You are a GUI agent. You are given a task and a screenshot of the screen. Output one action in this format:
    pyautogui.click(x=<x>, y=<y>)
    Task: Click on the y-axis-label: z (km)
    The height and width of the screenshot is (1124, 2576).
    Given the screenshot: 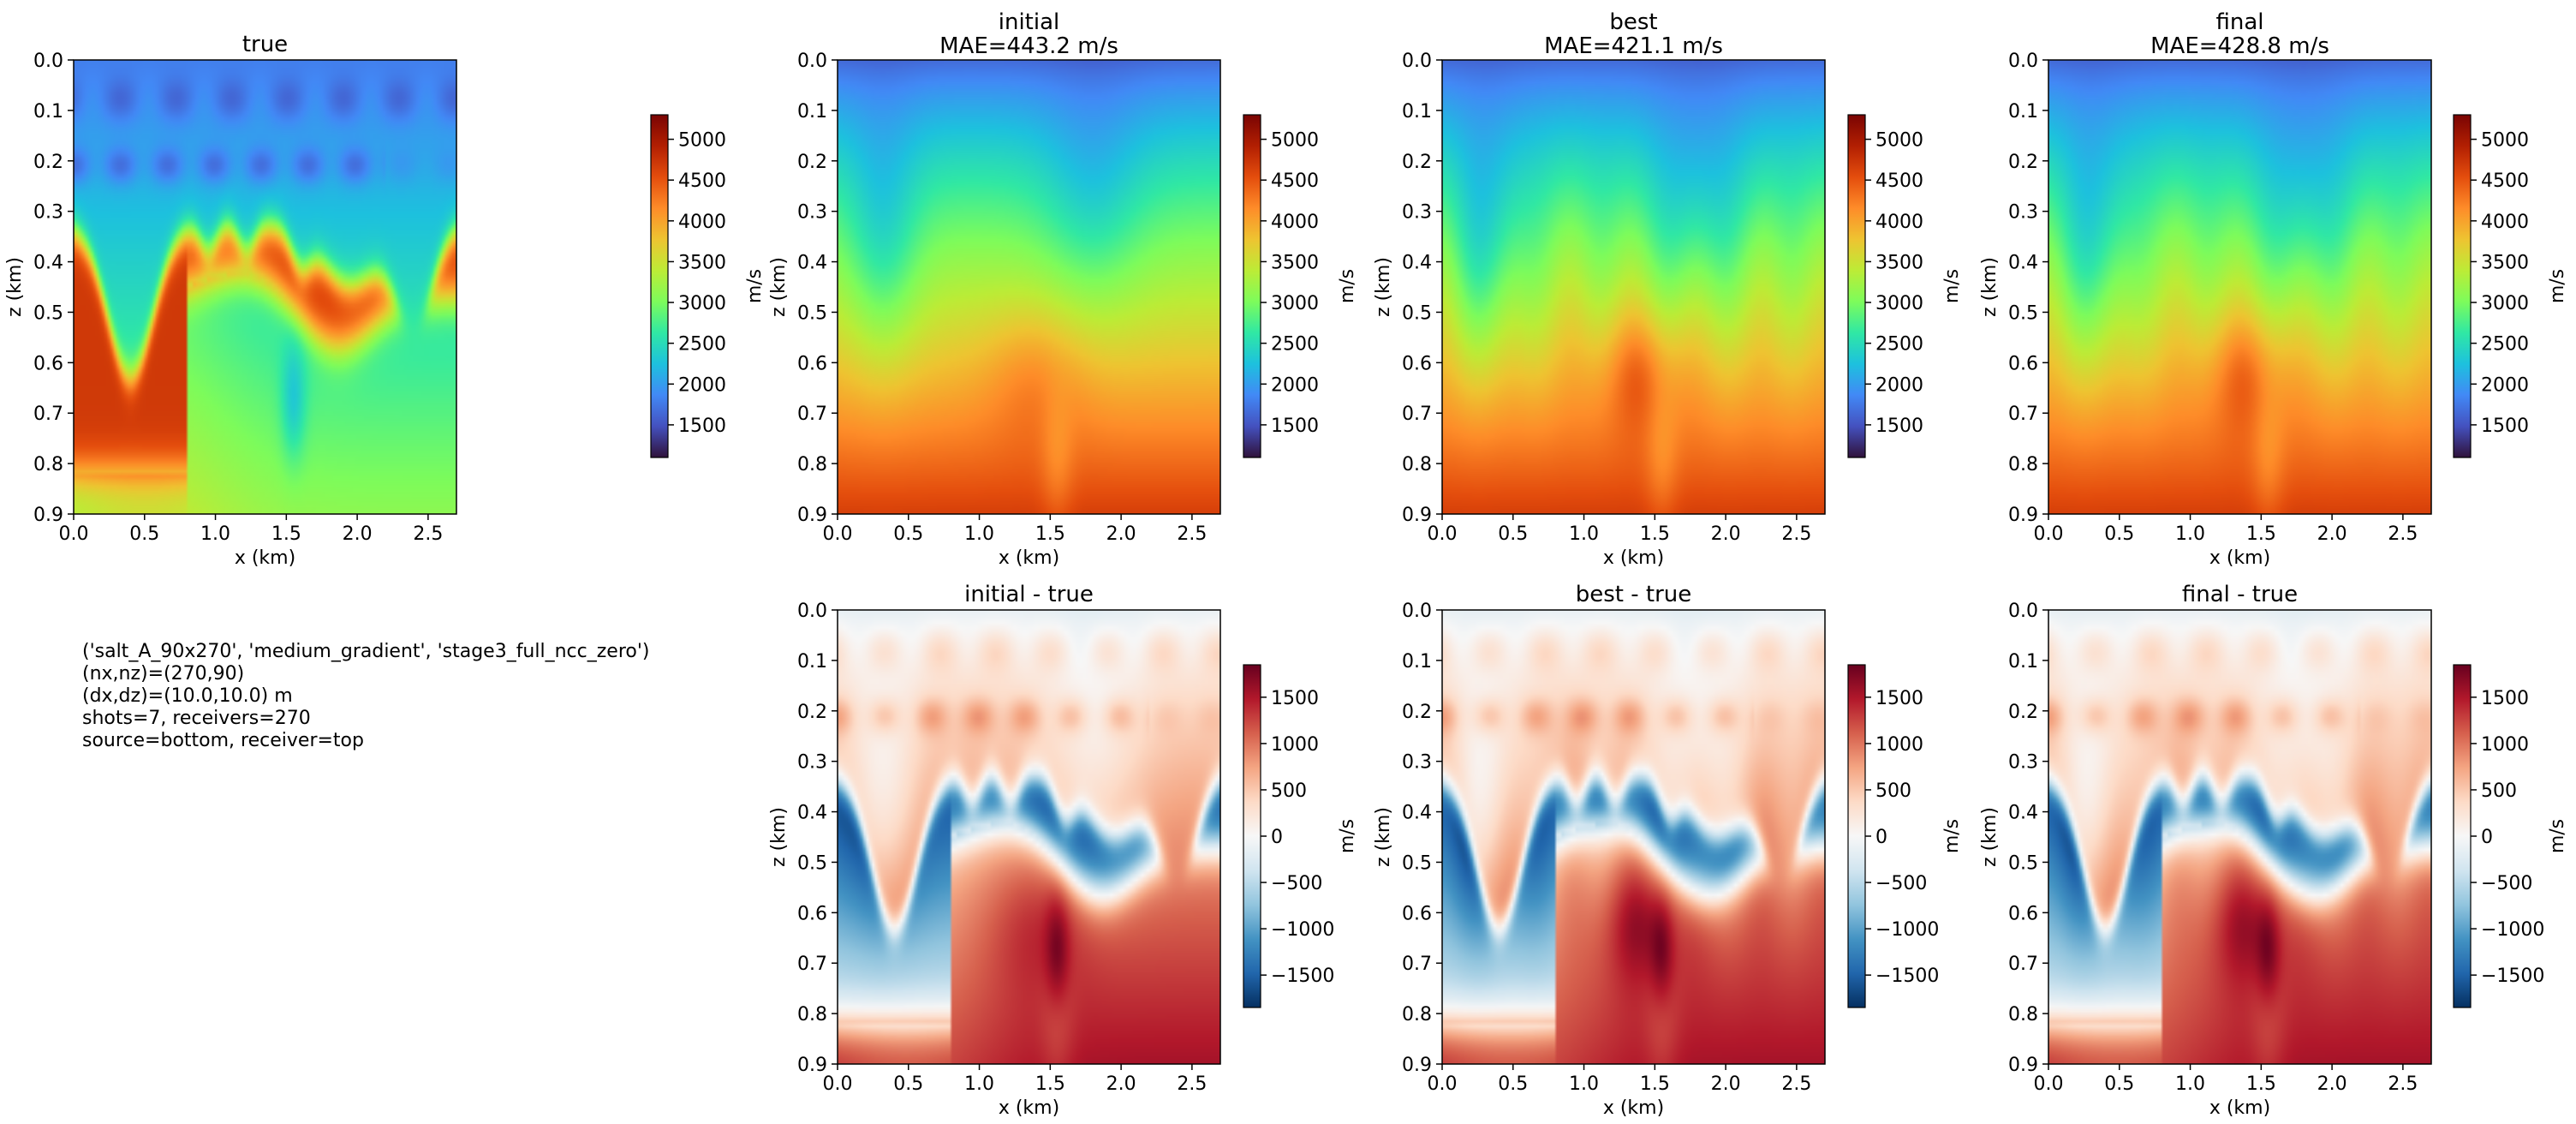 What is the action you would take?
    pyautogui.click(x=1990, y=837)
    